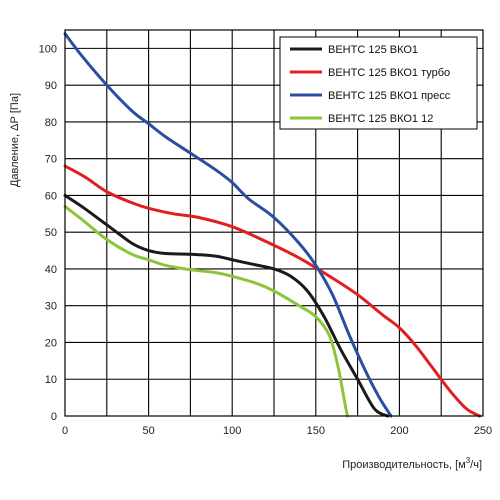  Describe the element at coordinates (476, 465) in the screenshot. I see `x-axis-label-suffix: /ч]` at that location.